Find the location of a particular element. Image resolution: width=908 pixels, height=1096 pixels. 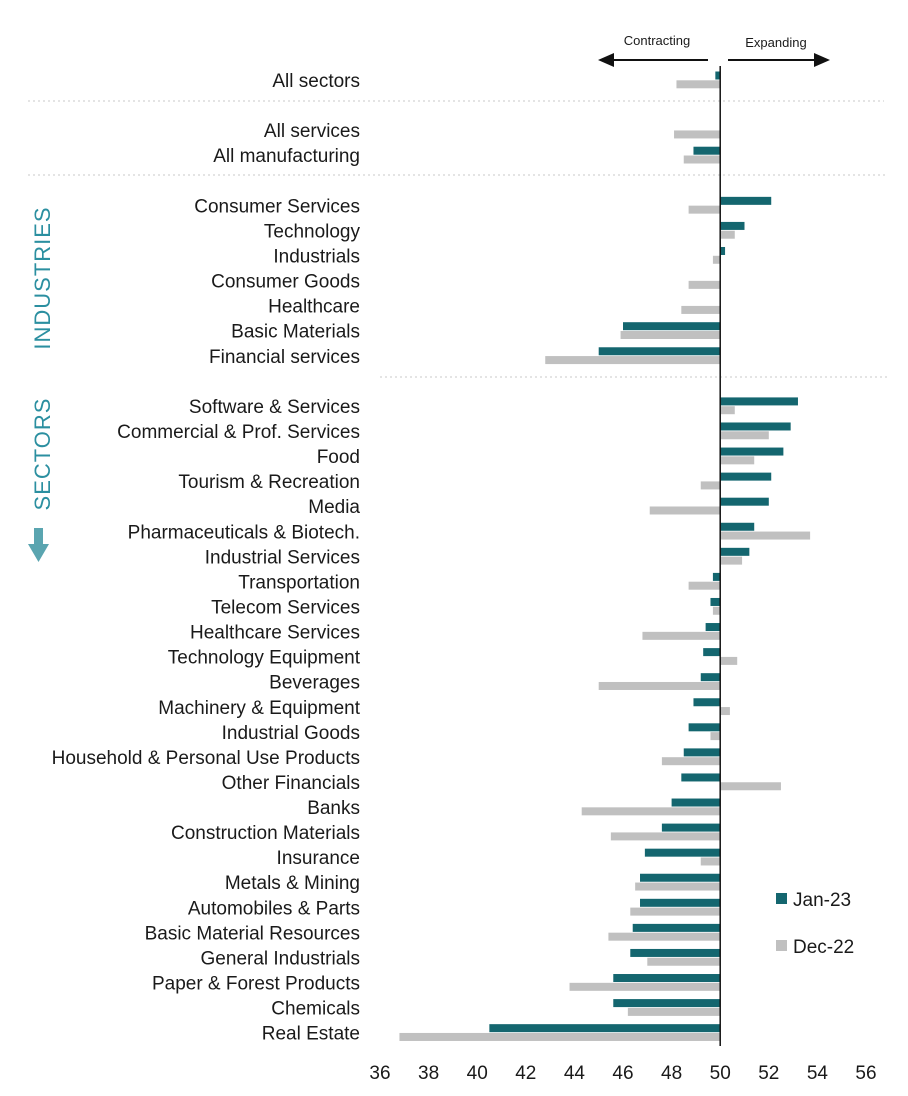

legend-label-jan: Jan-23 is located at coordinates (822, 900).